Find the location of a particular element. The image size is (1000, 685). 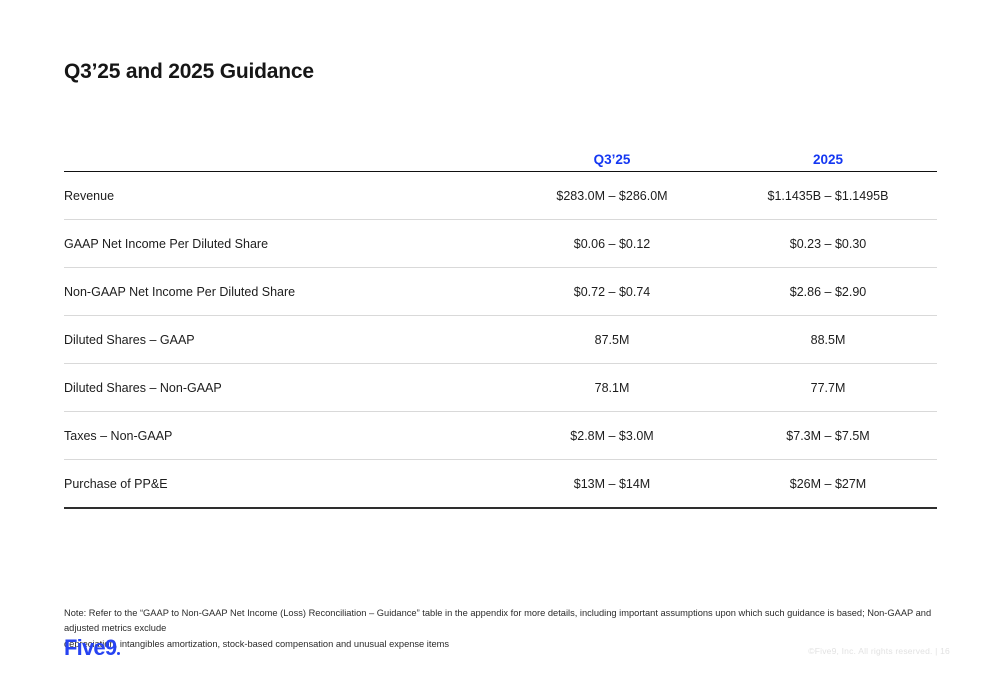

row-q3-value: 78.1M is located at coordinates (612, 387).